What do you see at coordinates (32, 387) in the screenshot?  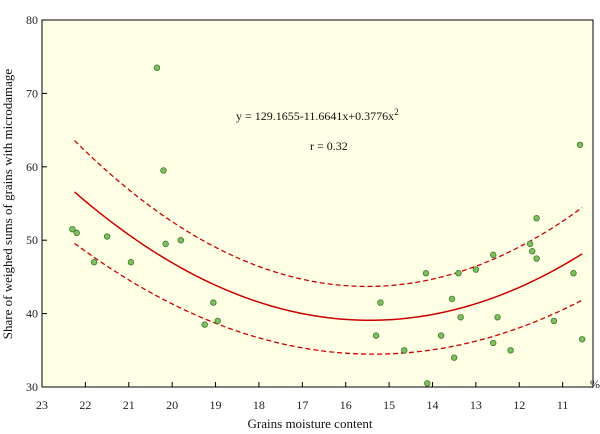 I see `y-tick-label: 30` at bounding box center [32, 387].